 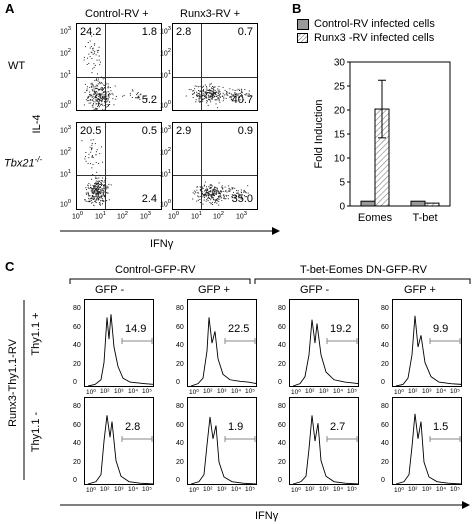 I want to click on panel-a-x-arrow, so click(x=170, y=231).